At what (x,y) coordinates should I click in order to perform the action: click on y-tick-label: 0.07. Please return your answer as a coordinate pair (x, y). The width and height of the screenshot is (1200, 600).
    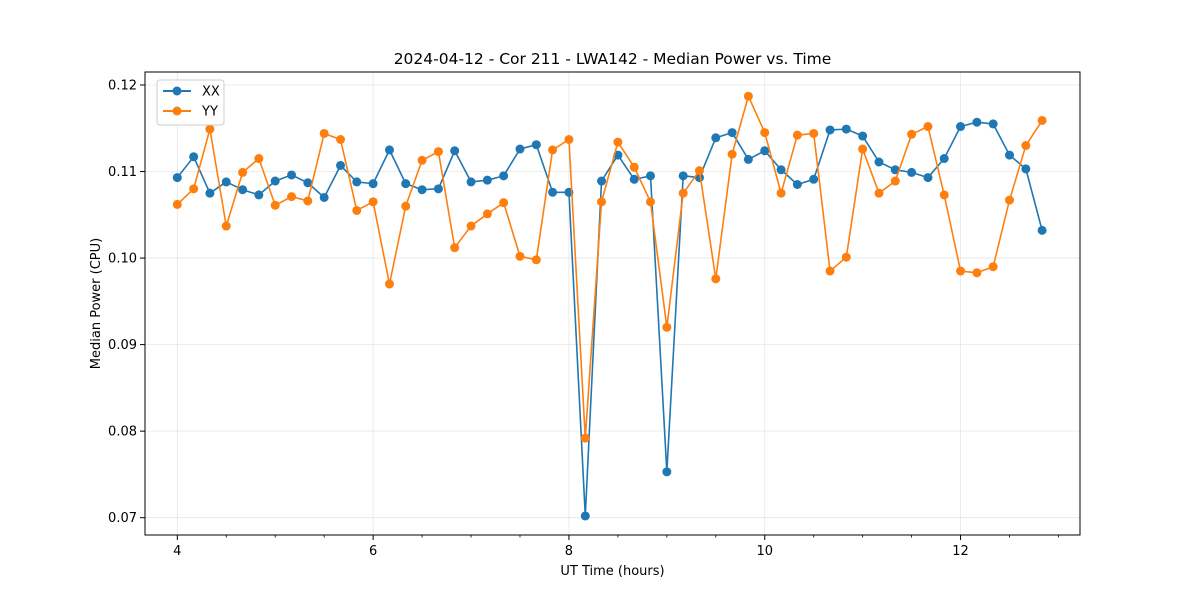
    Looking at the image, I should click on (122, 518).